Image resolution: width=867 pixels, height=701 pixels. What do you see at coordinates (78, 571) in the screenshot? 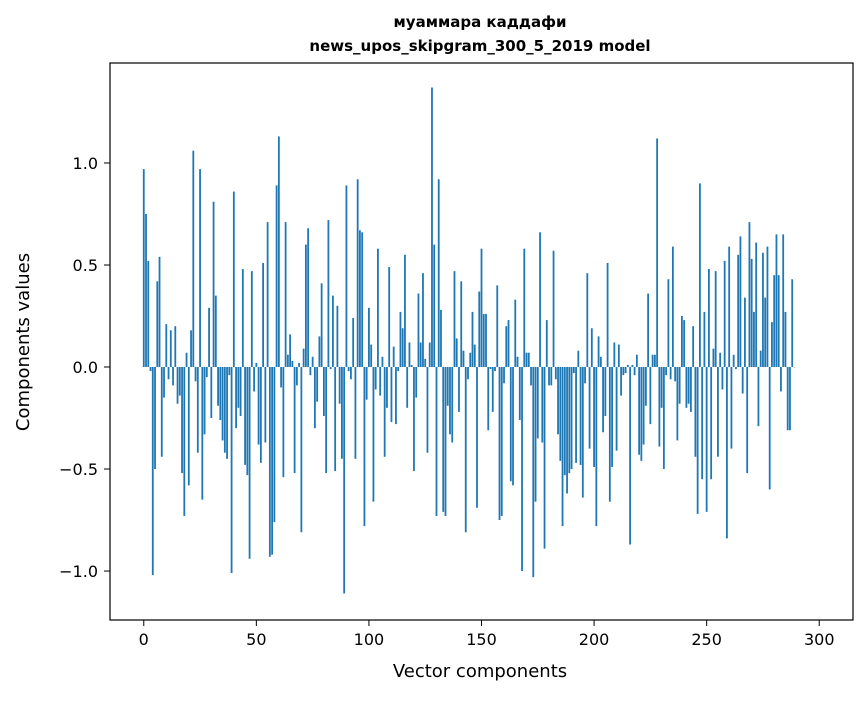
I see `y-tick-label: −1.0` at bounding box center [78, 571].